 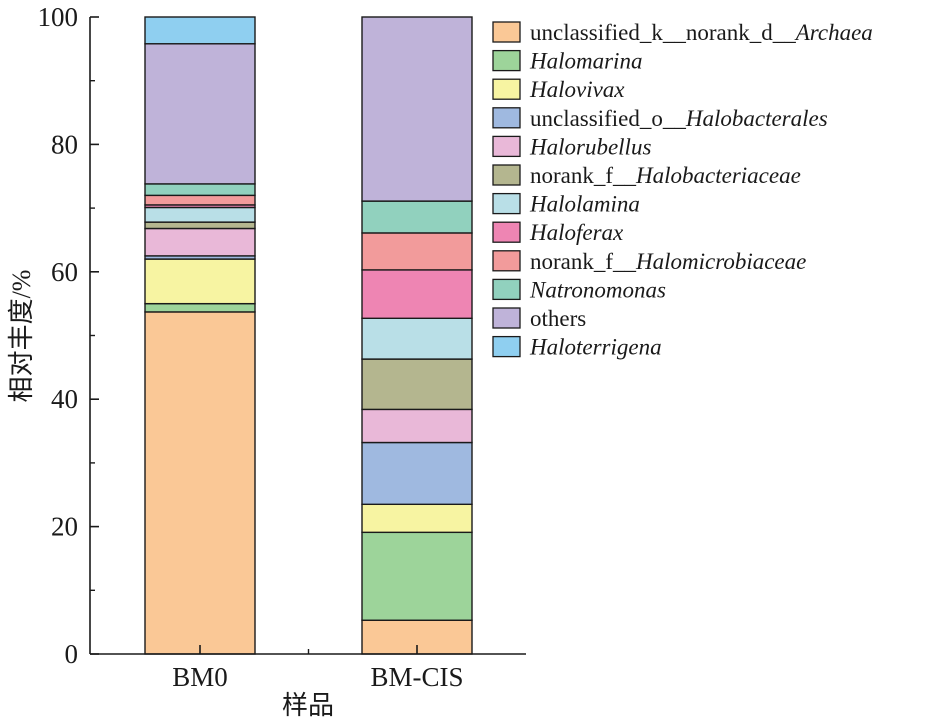 I want to click on x-axis-title: 样品, so click(x=308, y=705).